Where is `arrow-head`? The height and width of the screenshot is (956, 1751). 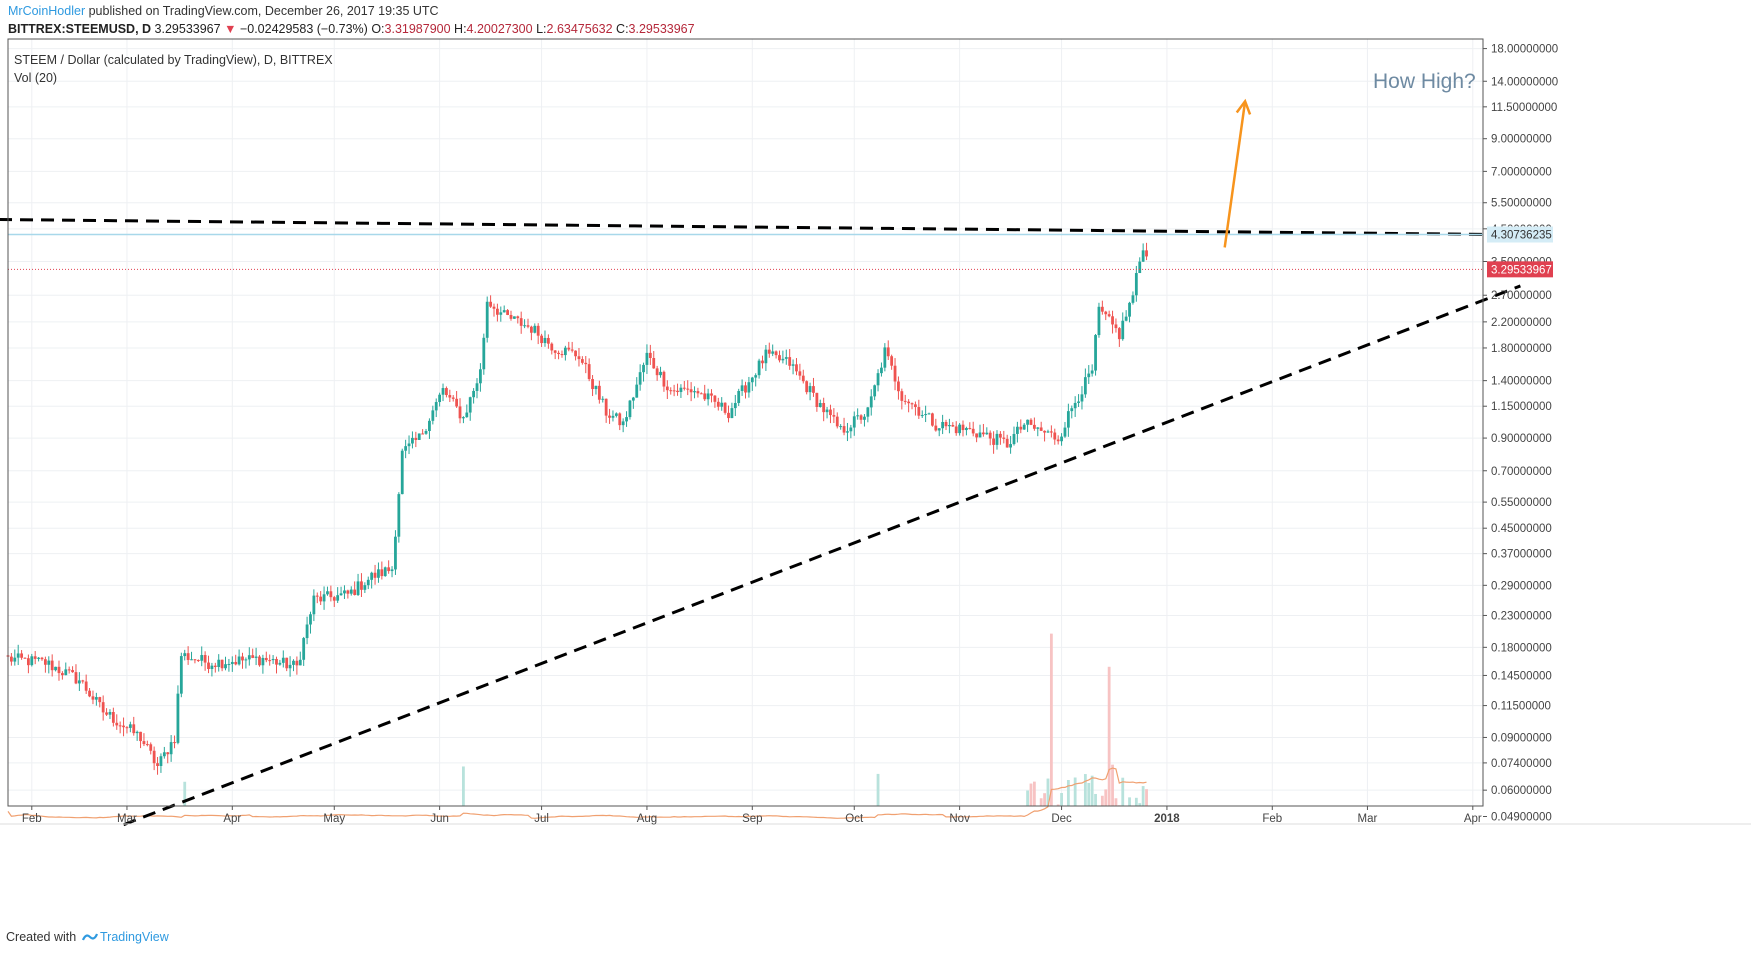 arrow-head is located at coordinates (1243, 106).